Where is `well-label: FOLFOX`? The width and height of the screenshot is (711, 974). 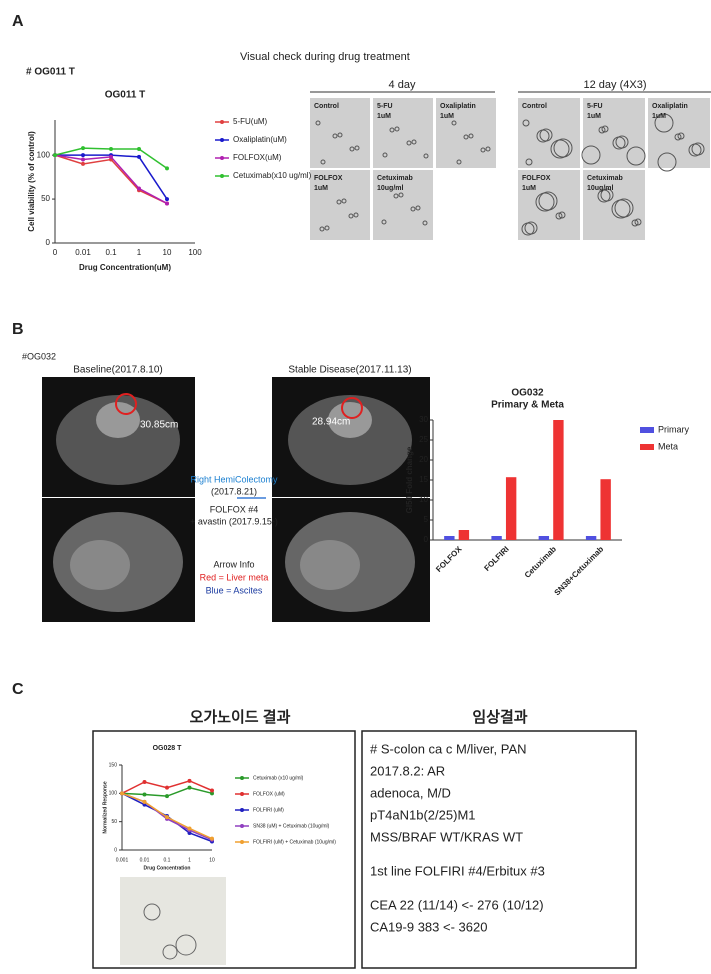 well-label: FOLFOX is located at coordinates (328, 178).